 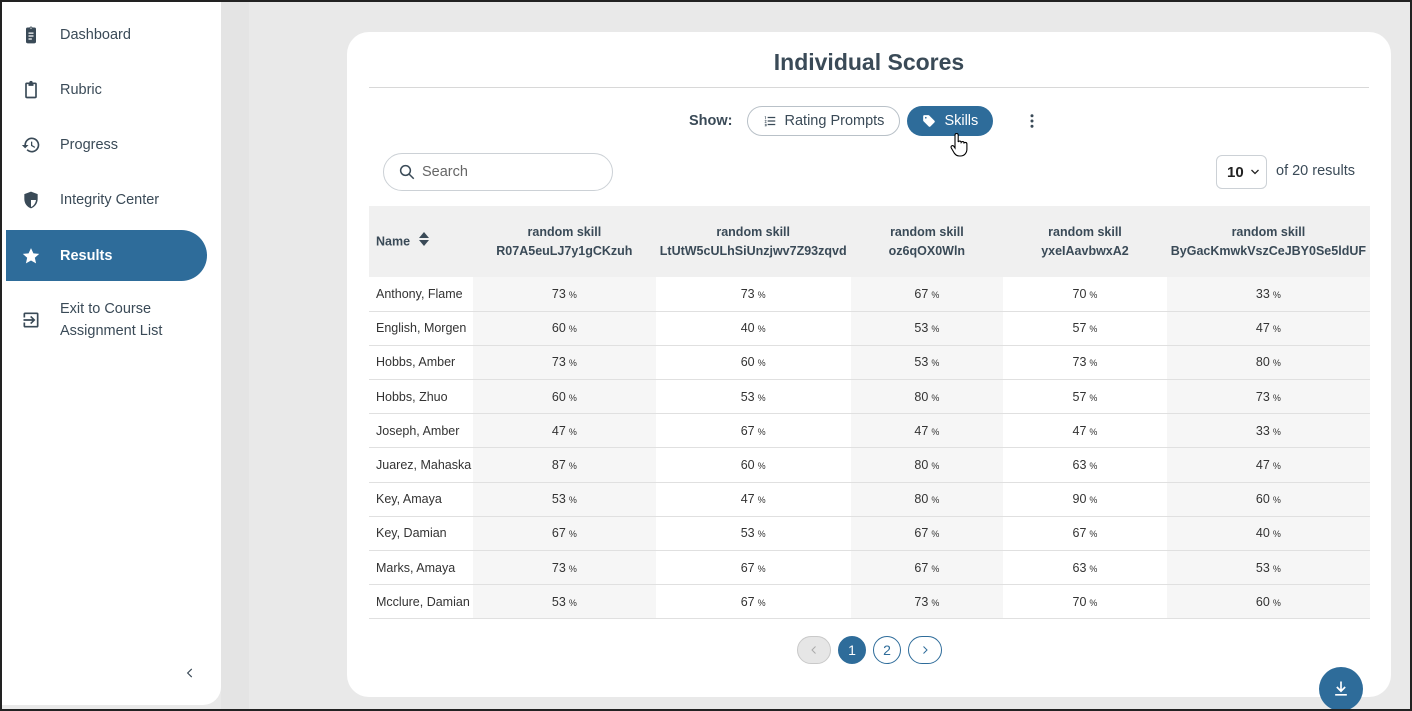 What do you see at coordinates (106, 35) in the screenshot?
I see `sidebar-item-dashboard: Dashboard` at bounding box center [106, 35].